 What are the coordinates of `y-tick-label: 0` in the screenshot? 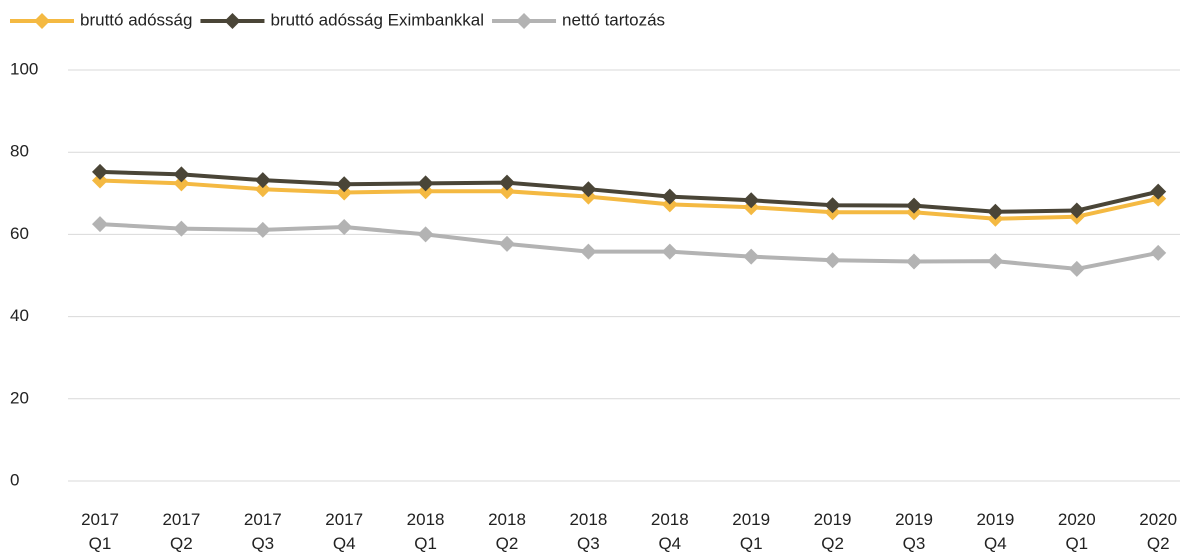 It's located at (14, 479).